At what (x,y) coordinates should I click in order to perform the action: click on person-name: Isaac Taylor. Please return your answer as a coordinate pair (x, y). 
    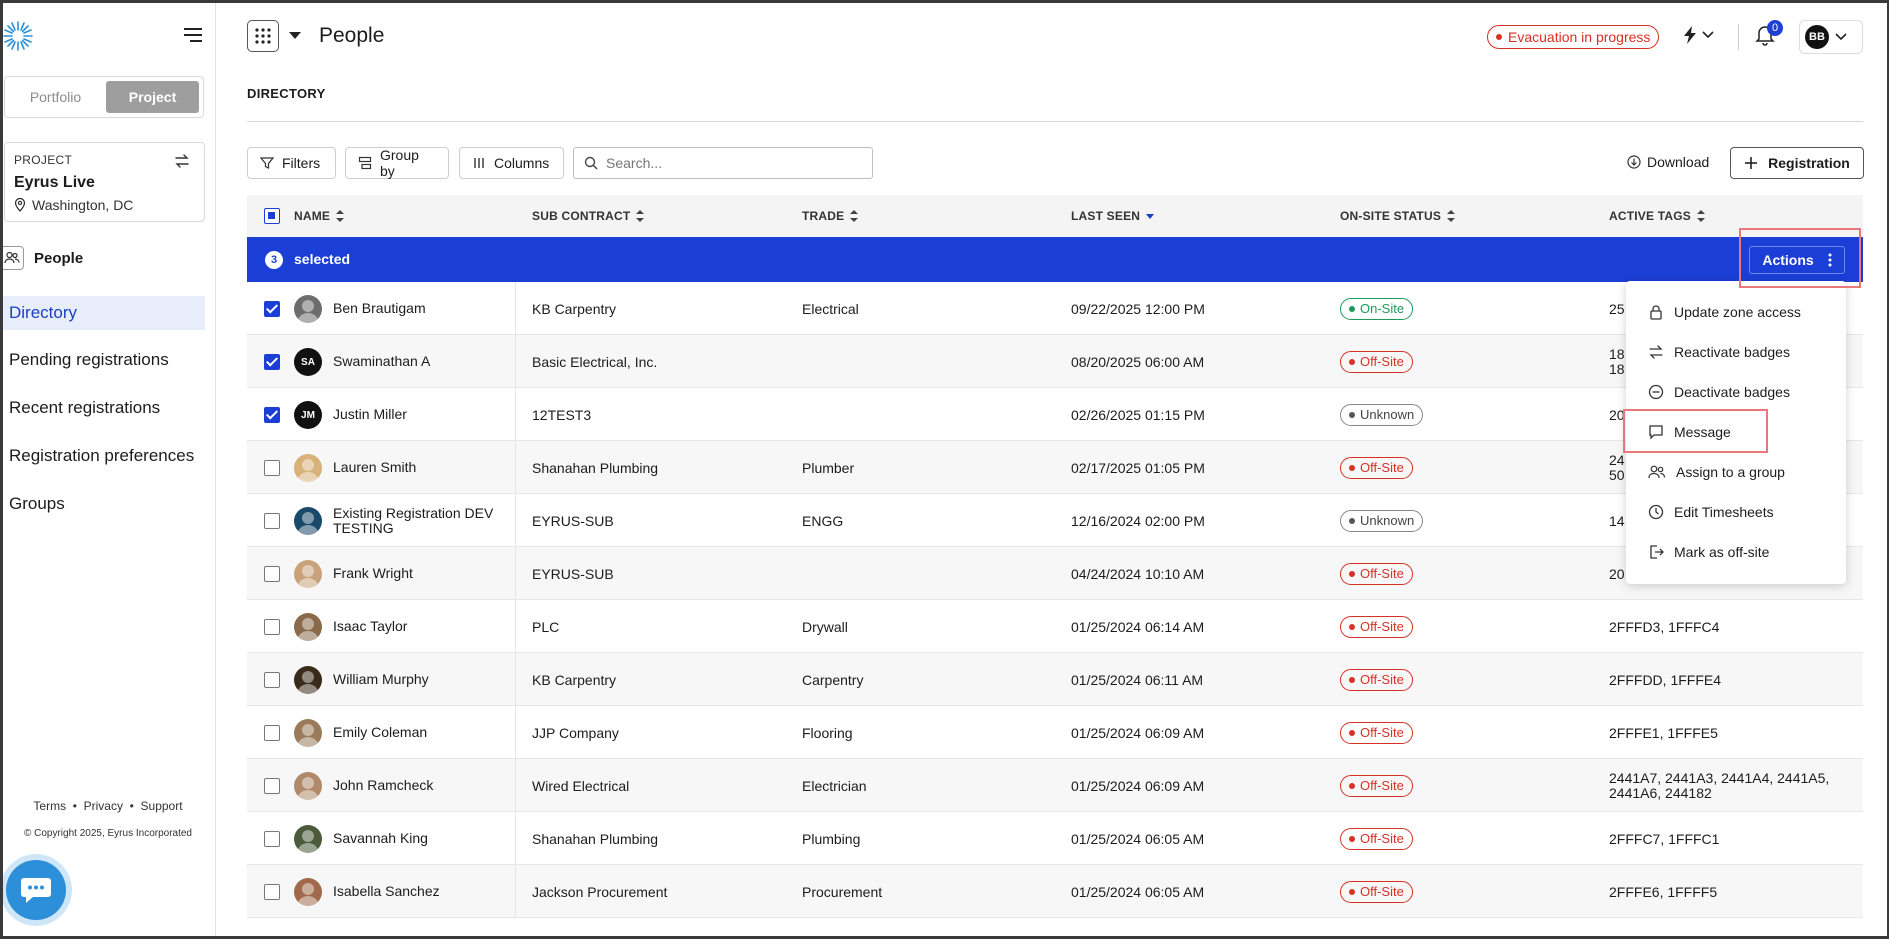
    Looking at the image, I should click on (370, 626).